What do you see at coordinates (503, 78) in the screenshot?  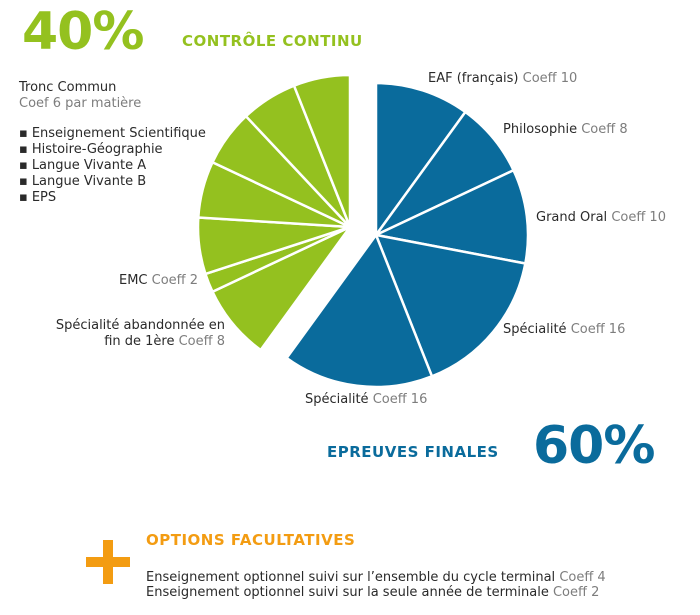 I see `label-eaf: EAF (français) Coeff 10` at bounding box center [503, 78].